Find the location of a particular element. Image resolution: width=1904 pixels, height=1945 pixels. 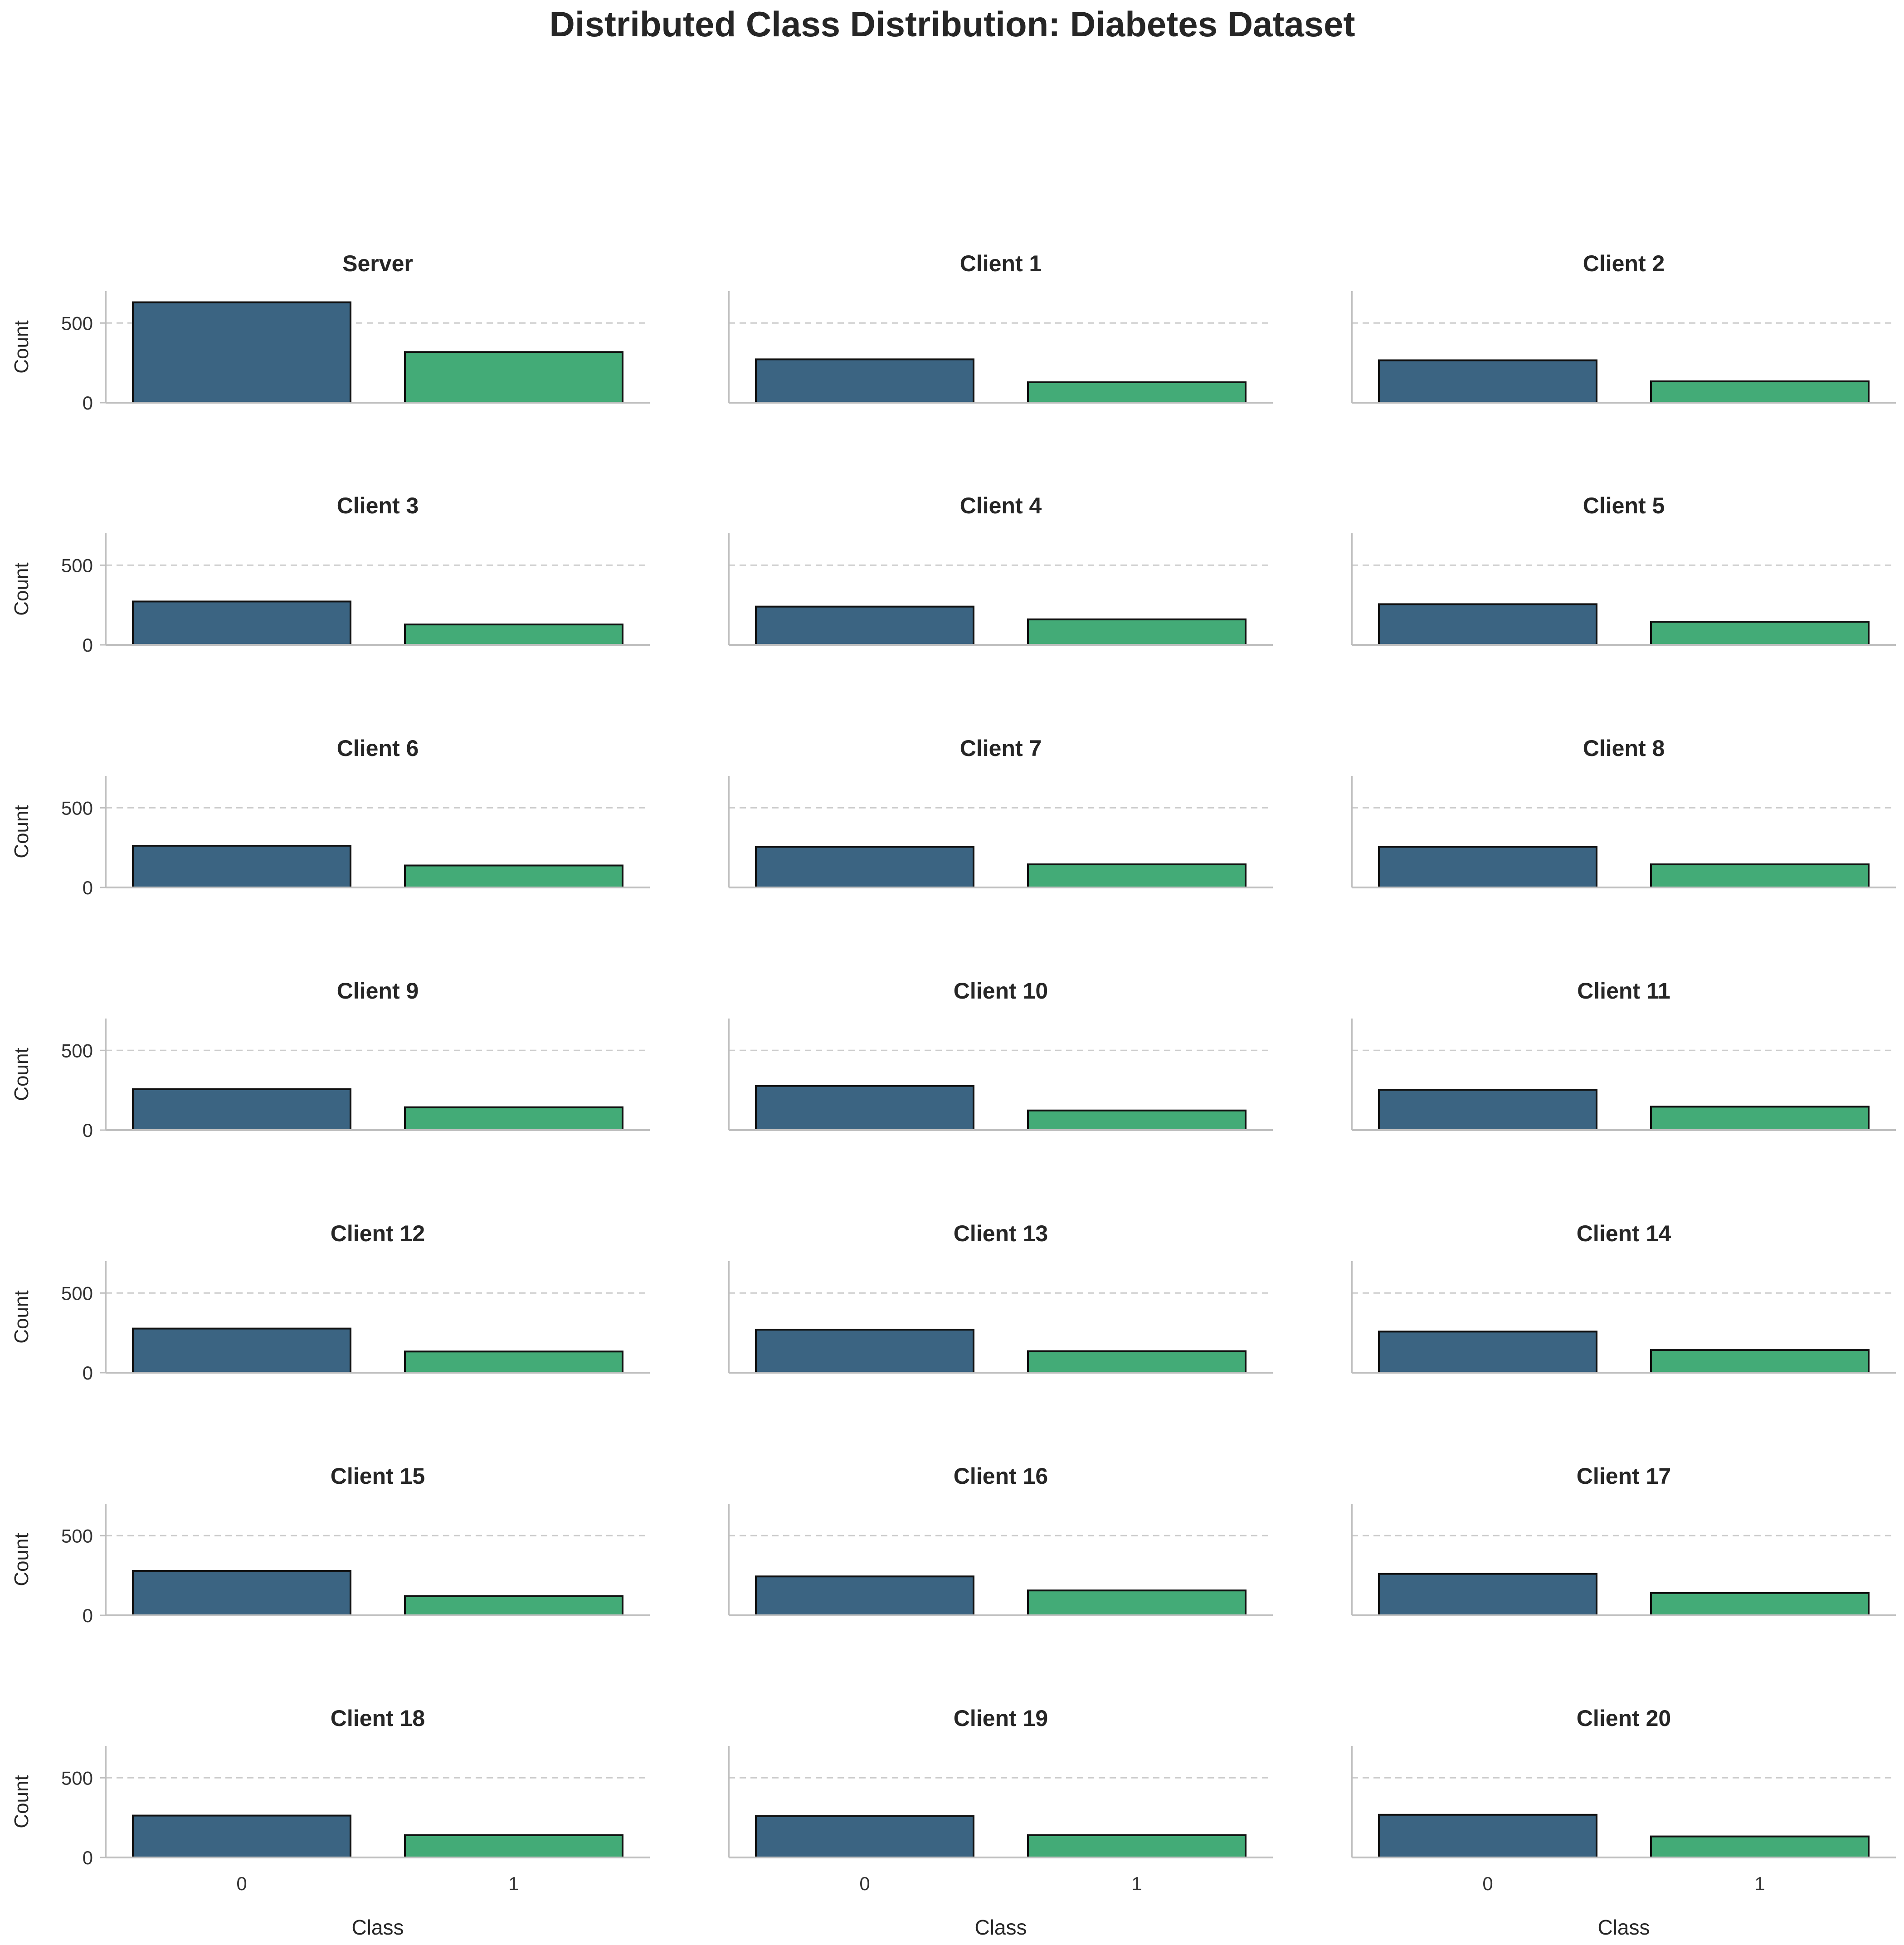

subplot-title: Client 4 is located at coordinates (1001, 505).